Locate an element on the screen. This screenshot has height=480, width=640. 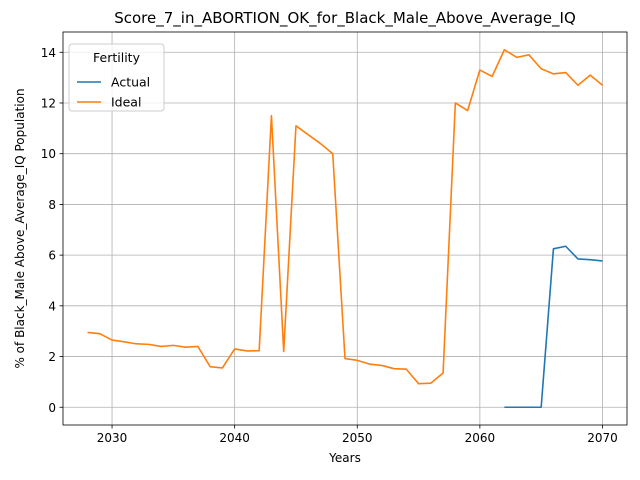
x-tick-label: 2040 is located at coordinates (234, 438).